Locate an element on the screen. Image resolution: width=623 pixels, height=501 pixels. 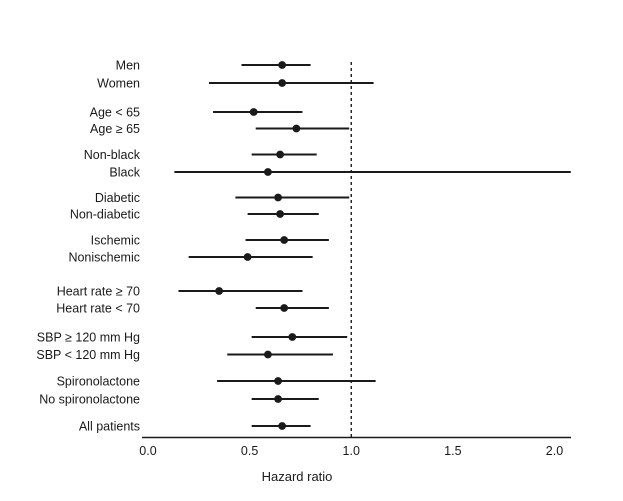
row-label-non-diabetic: Non-diabetic is located at coordinates (105, 214).